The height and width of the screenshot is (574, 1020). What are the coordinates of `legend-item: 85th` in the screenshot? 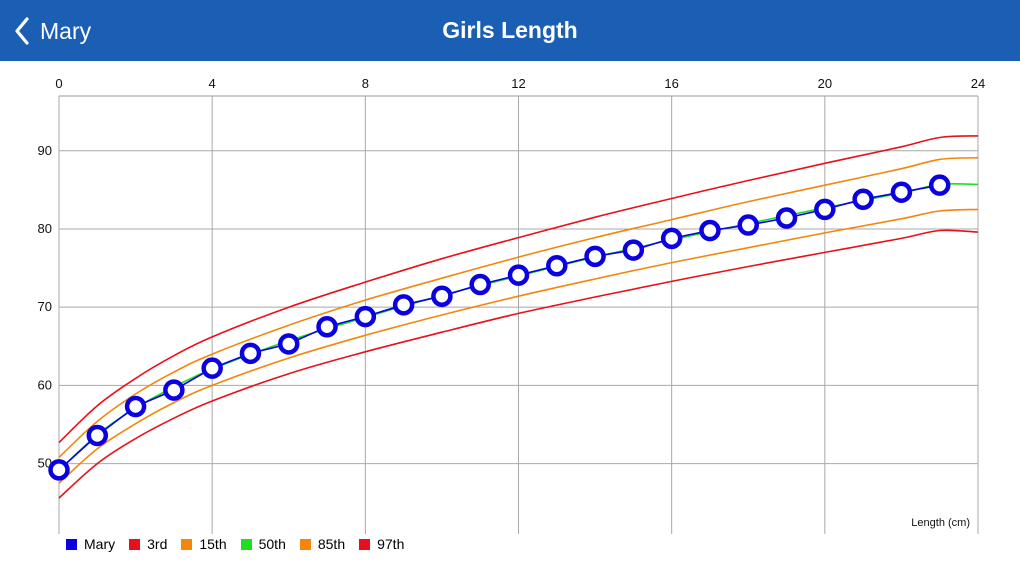 It's located at (322, 544).